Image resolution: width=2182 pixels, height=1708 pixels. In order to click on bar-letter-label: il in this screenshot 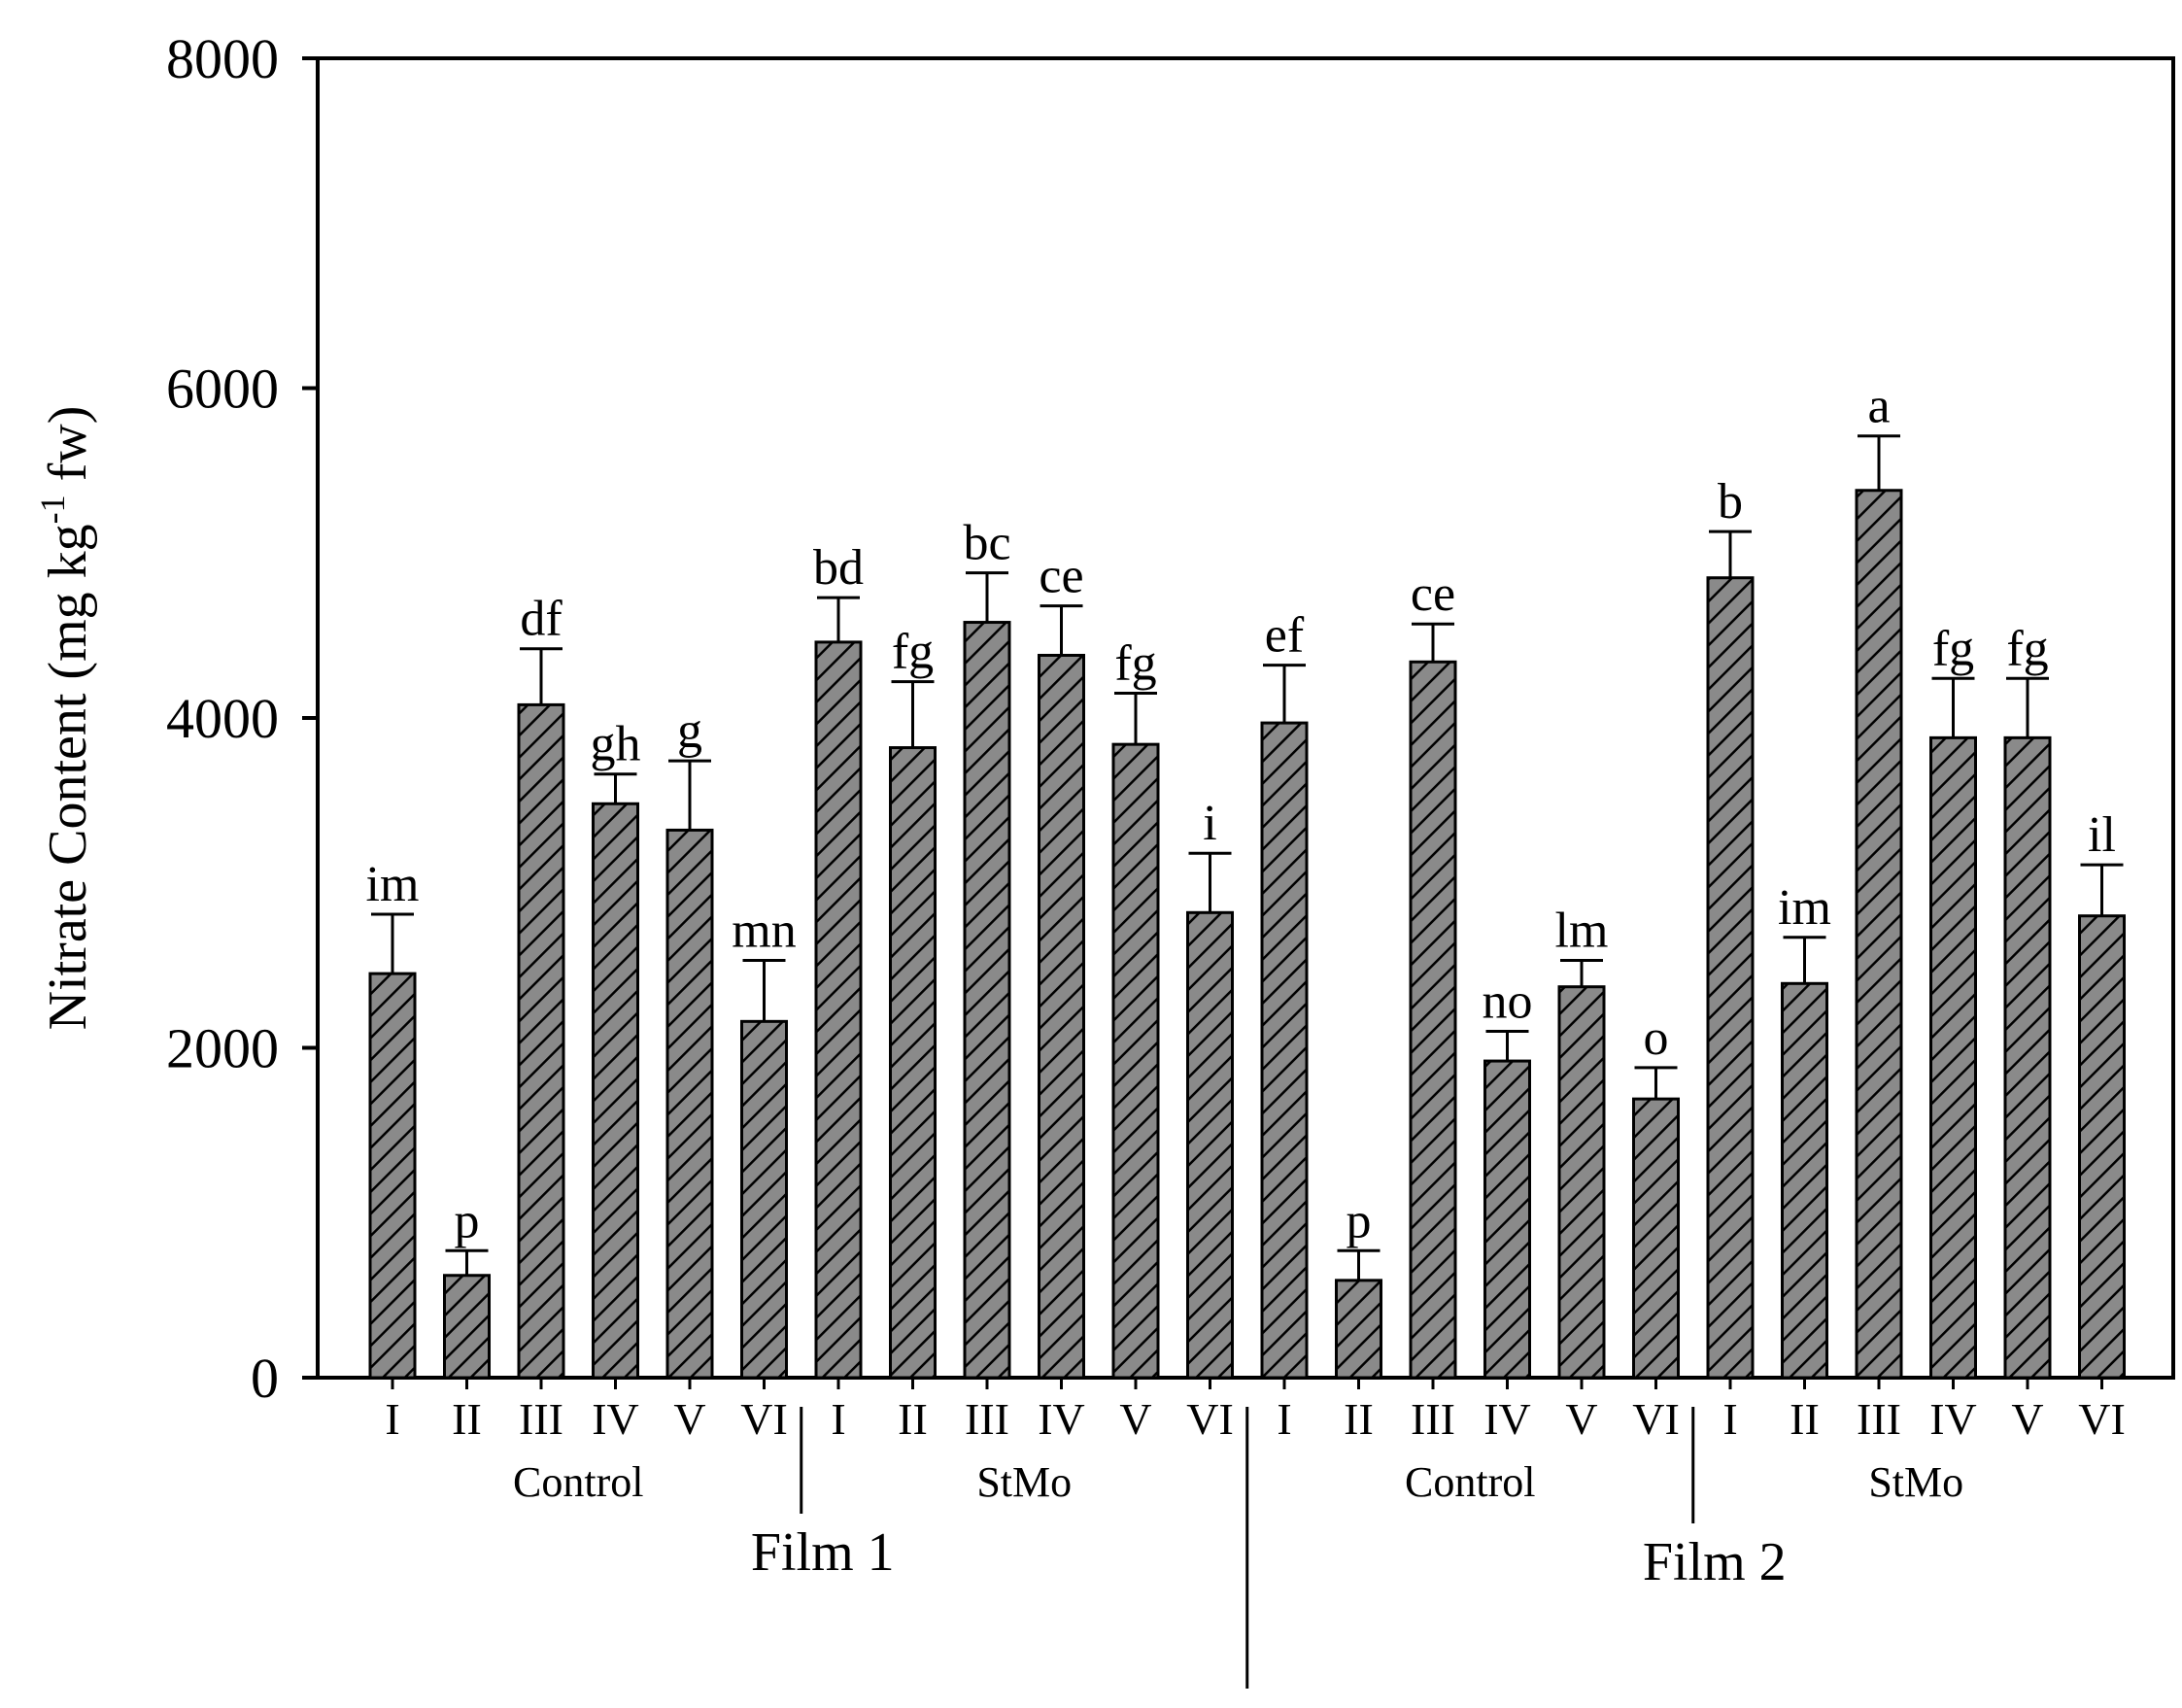, I will do `click(2102, 835)`.